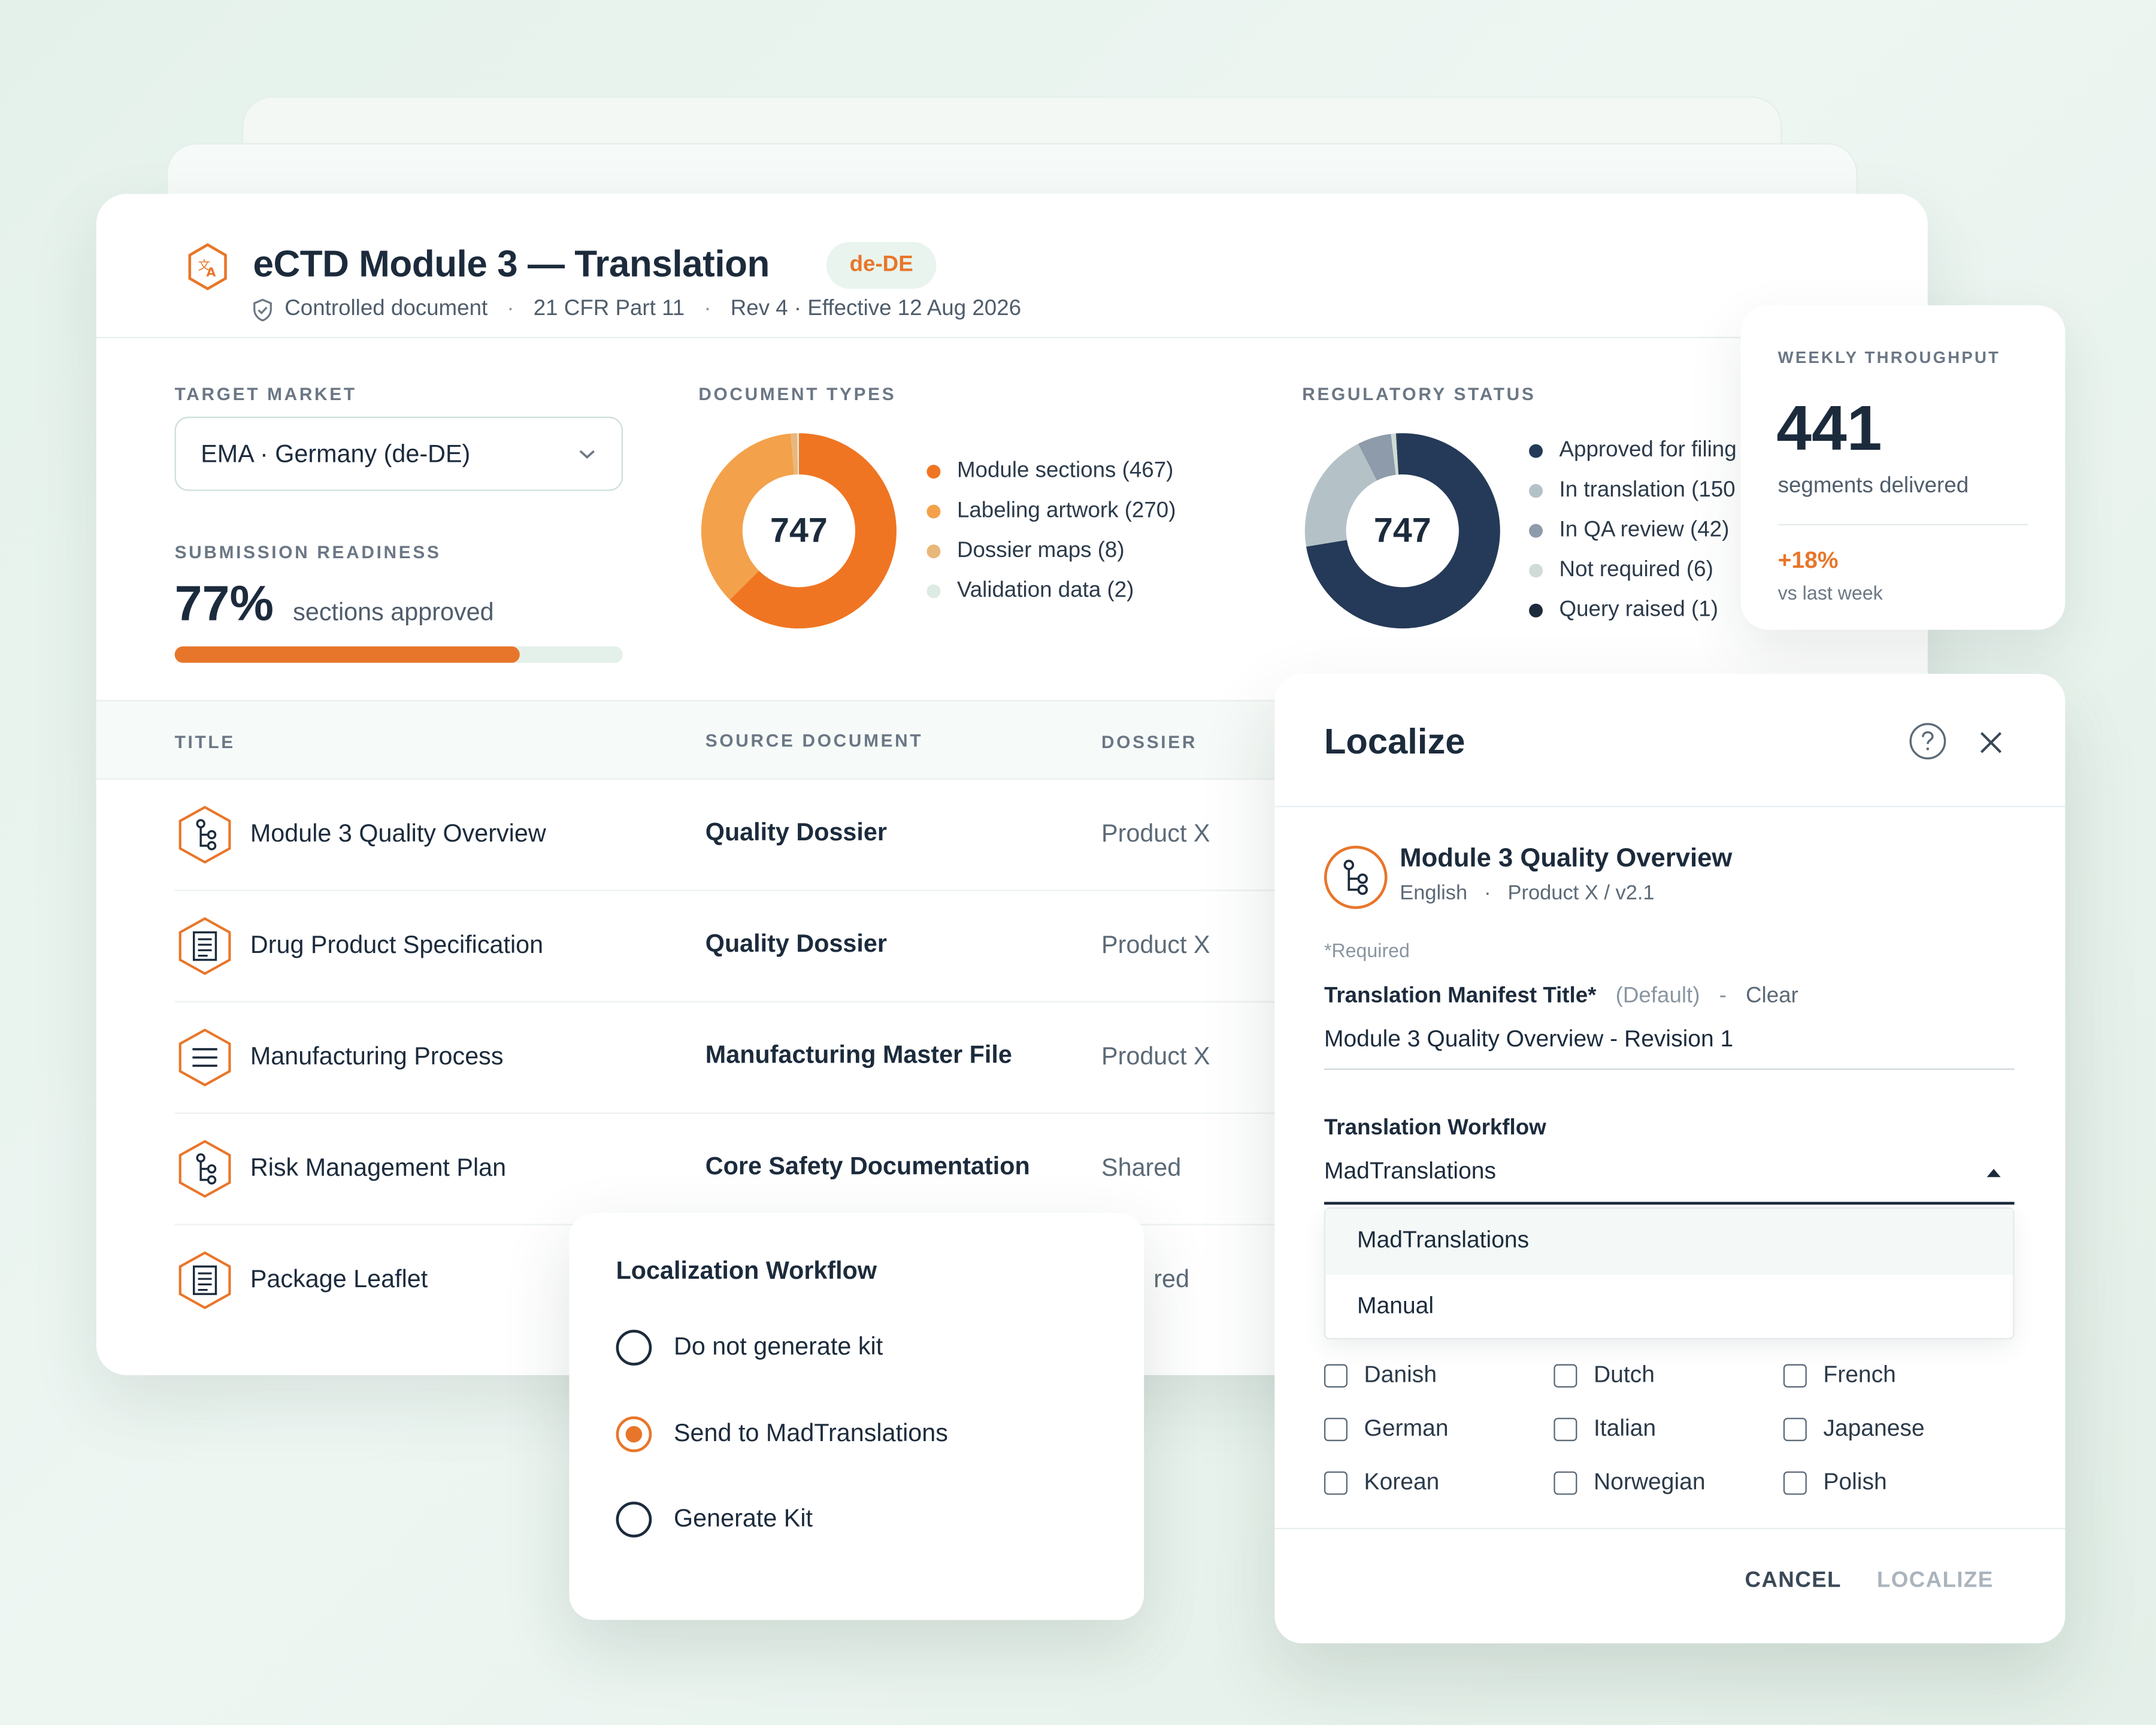 This screenshot has height=1725, width=2156. I want to click on legend-item: Dossier maps (8), so click(1051, 551).